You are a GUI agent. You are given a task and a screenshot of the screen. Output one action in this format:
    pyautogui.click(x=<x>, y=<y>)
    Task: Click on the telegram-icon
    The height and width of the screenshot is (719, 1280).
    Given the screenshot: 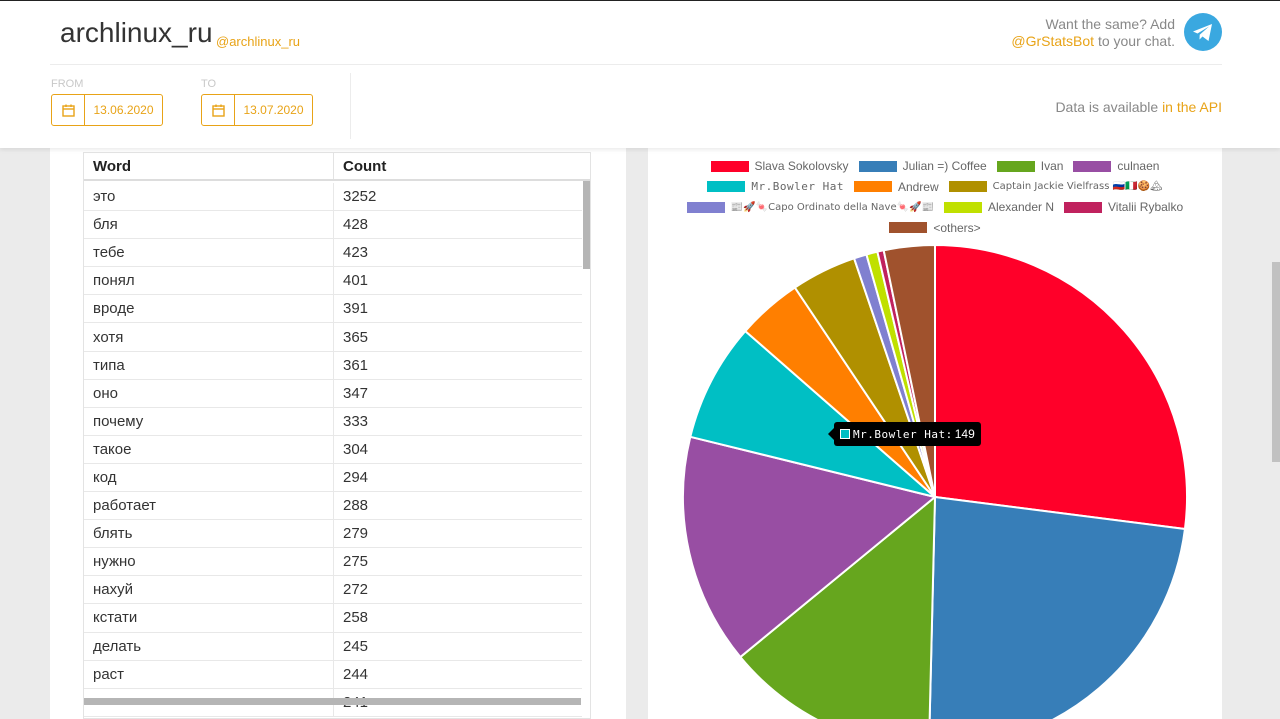 What is the action you would take?
    pyautogui.click(x=1203, y=32)
    